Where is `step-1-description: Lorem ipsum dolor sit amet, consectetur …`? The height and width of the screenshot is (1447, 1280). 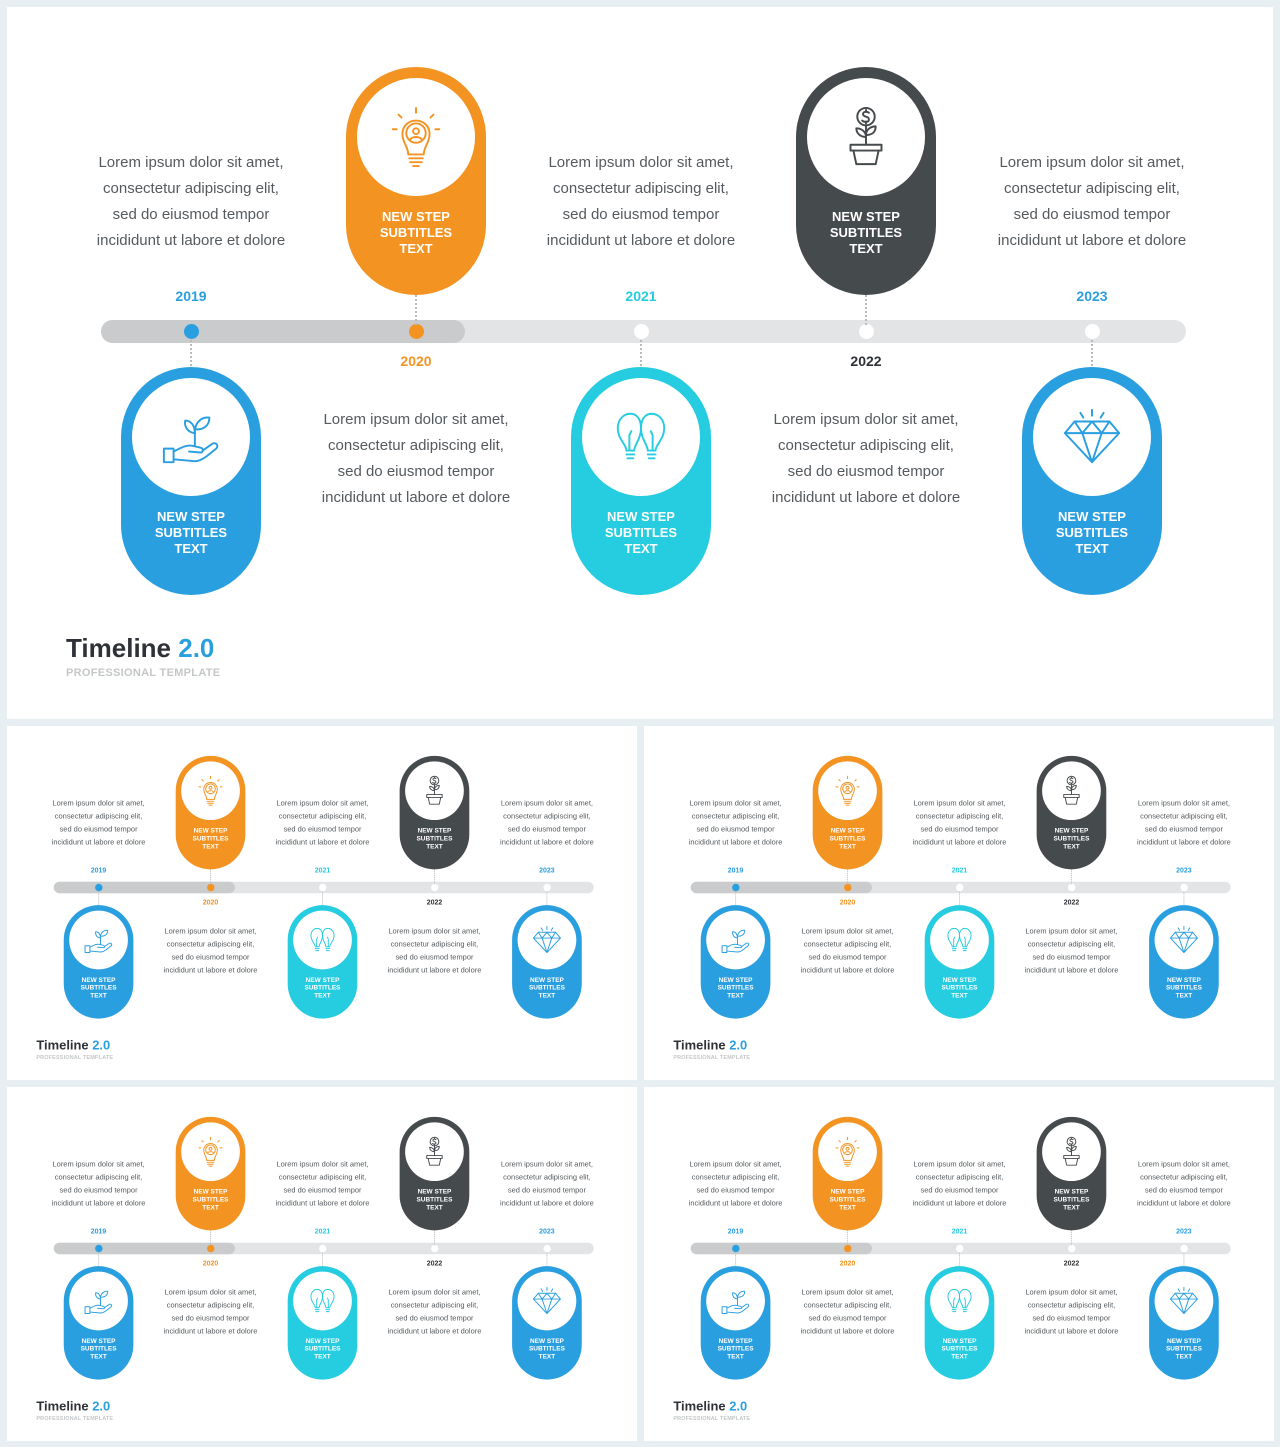 step-1-description: Lorem ipsum dolor sit amet, consectetur … is located at coordinates (191, 201).